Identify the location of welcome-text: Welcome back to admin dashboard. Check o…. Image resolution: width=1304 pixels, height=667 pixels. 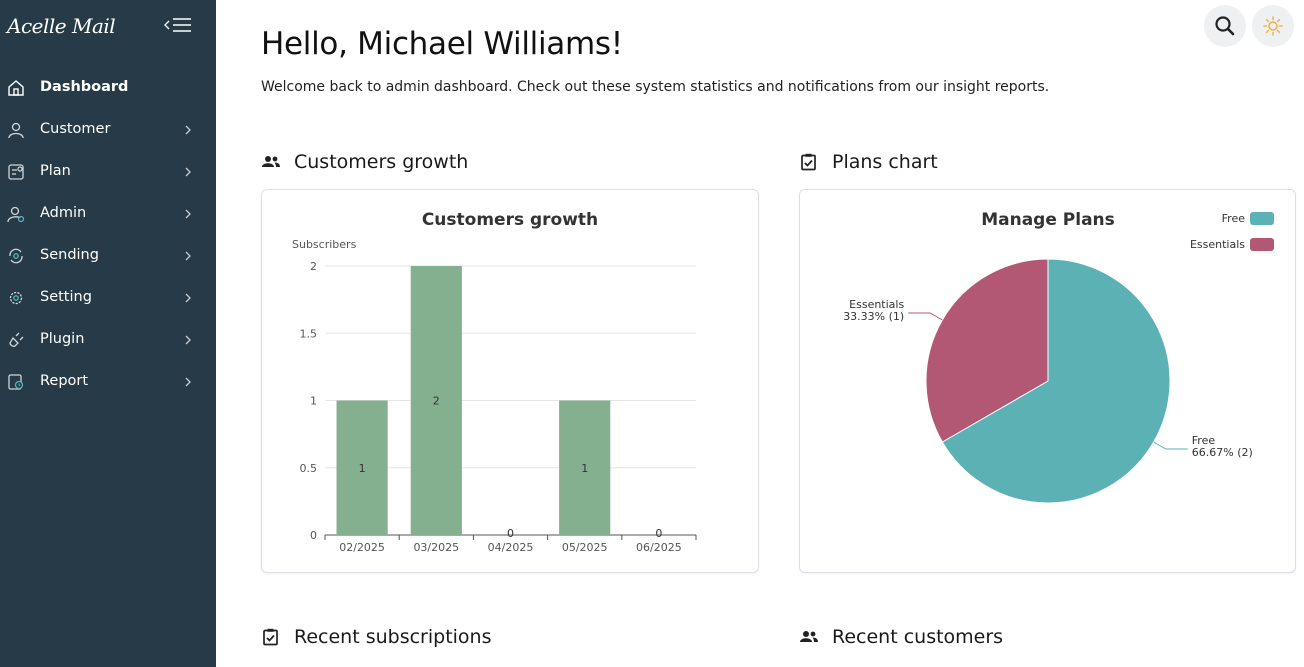
(655, 87).